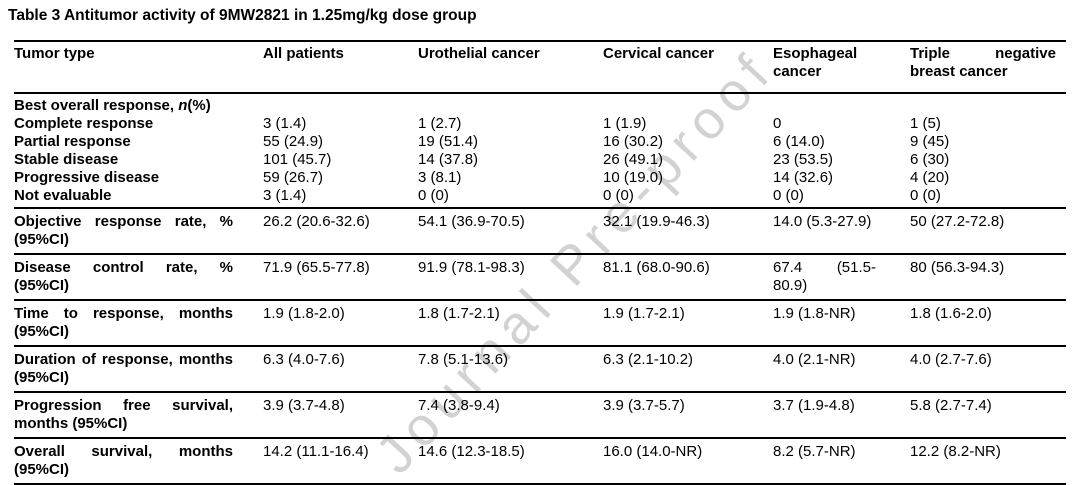  Describe the element at coordinates (471, 451) in the screenshot. I see `cell-col2: 14.6 (12.3-18.5)` at that location.